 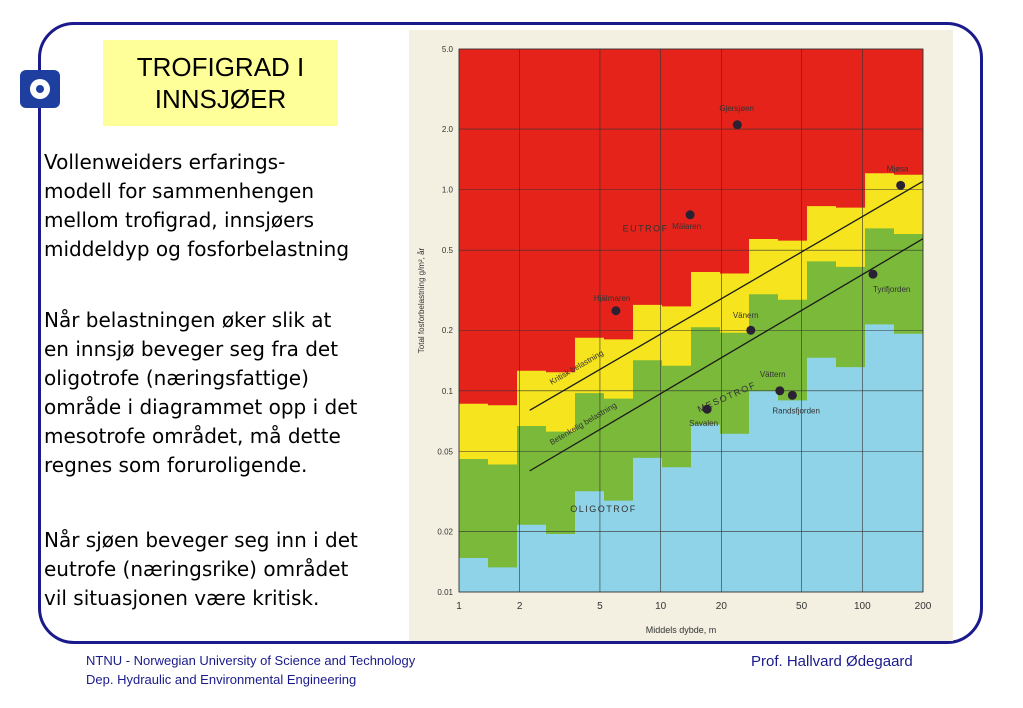 I want to click on x-tick-label: 100, so click(x=862, y=606).